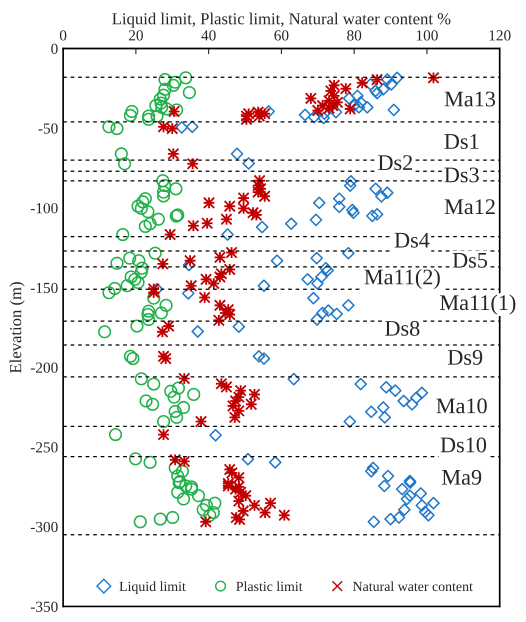  What do you see at coordinates (500, 35) in the screenshot?
I see `x-tick-label: 120` at bounding box center [500, 35].